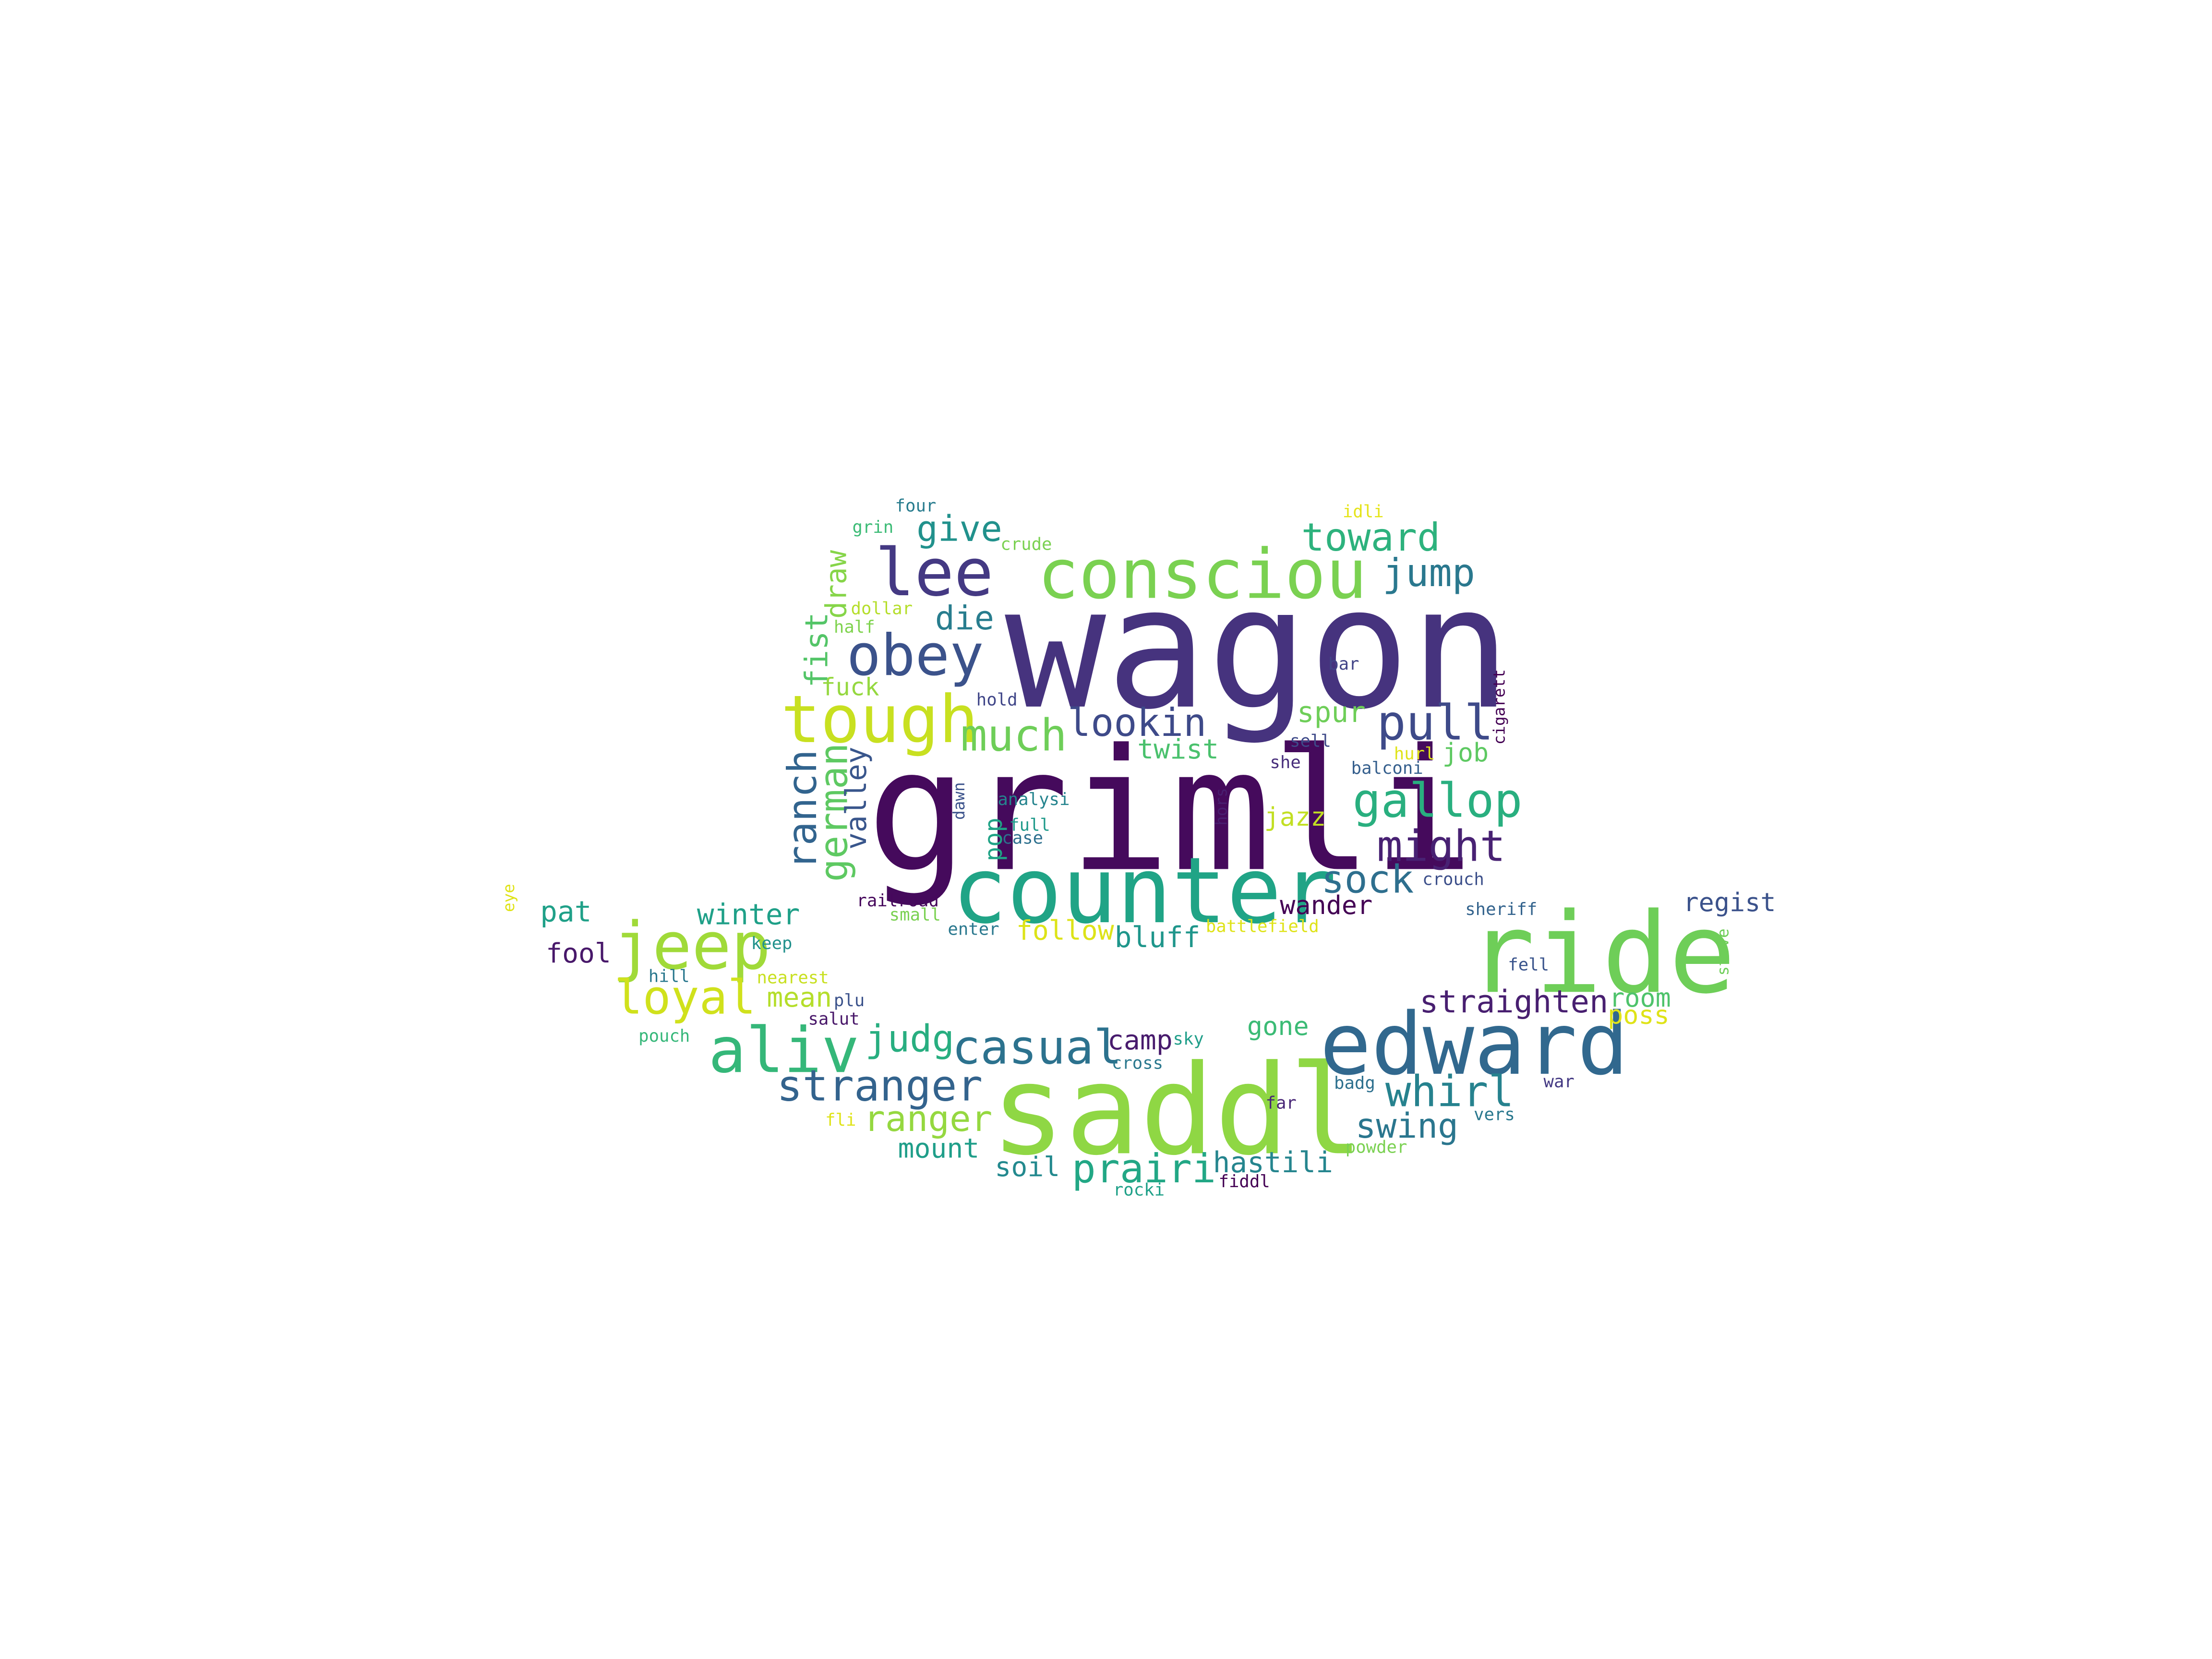  What do you see at coordinates (578, 953) in the screenshot?
I see `word-fool: fool` at bounding box center [578, 953].